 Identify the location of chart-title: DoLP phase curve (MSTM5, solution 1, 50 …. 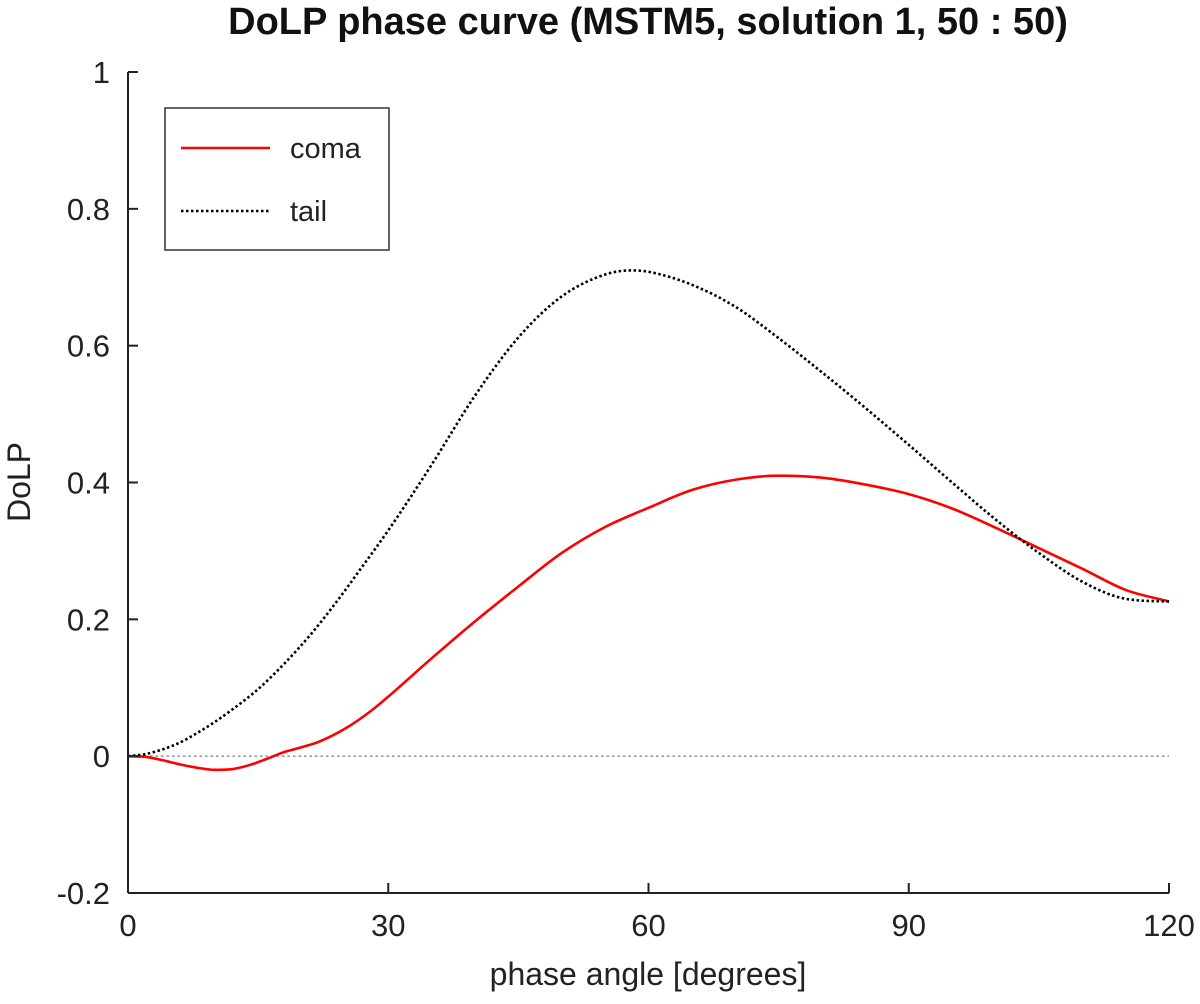
(648, 22).